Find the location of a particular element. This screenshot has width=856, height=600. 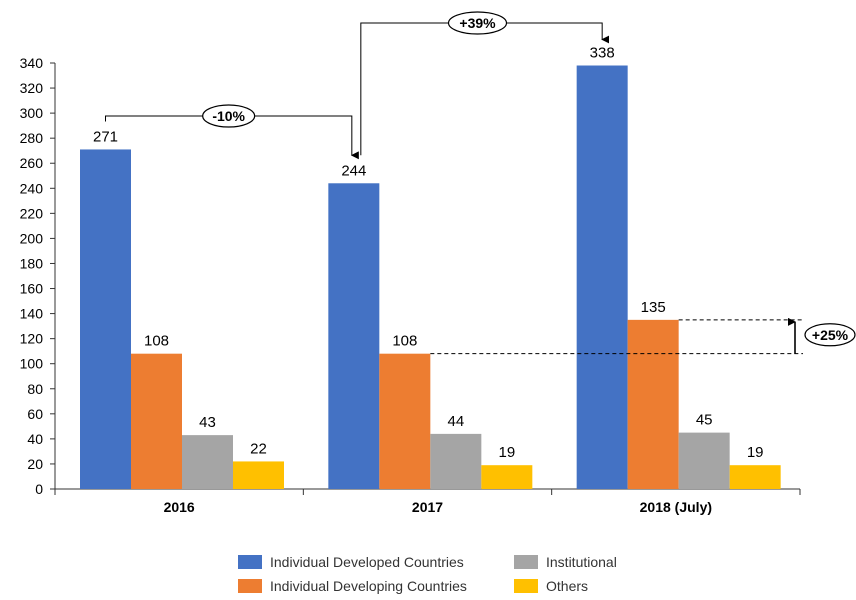

y-tick-label: 320 is located at coordinates (32, 88).